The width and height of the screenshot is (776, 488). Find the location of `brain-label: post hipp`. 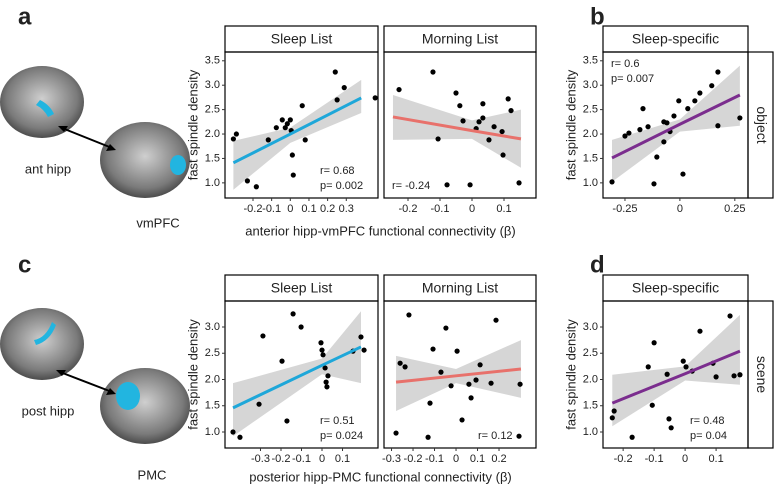

brain-label: post hipp is located at coordinates (48, 410).